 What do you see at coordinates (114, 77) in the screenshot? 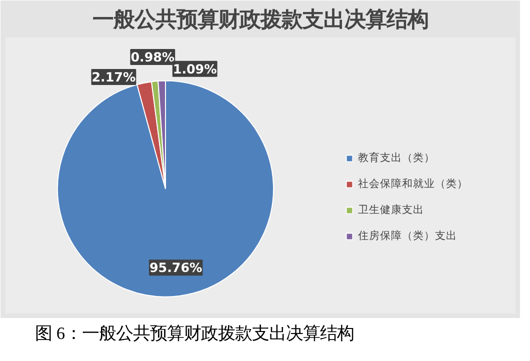
I see `data-label: 2.17%` at bounding box center [114, 77].